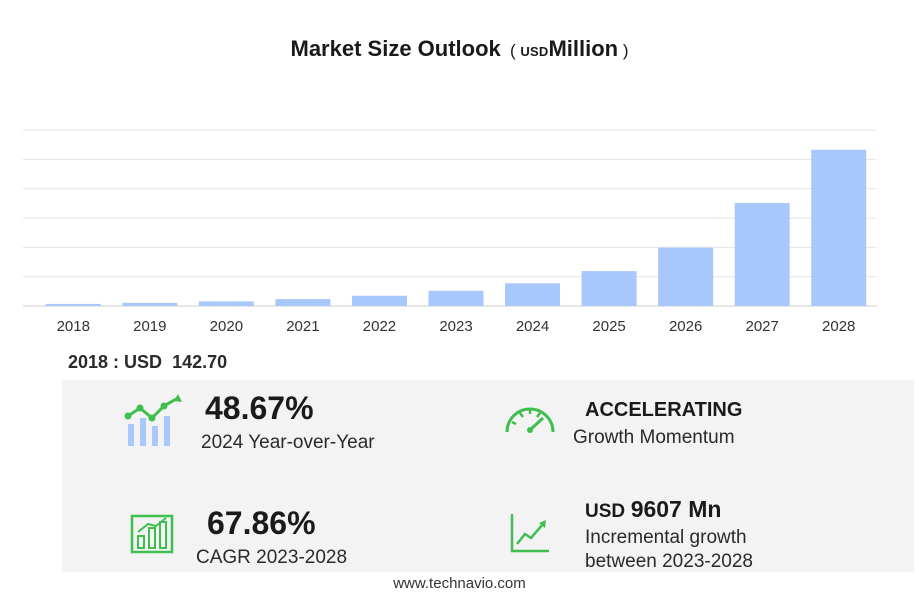  What do you see at coordinates (762, 254) in the screenshot?
I see `bar-2027` at bounding box center [762, 254].